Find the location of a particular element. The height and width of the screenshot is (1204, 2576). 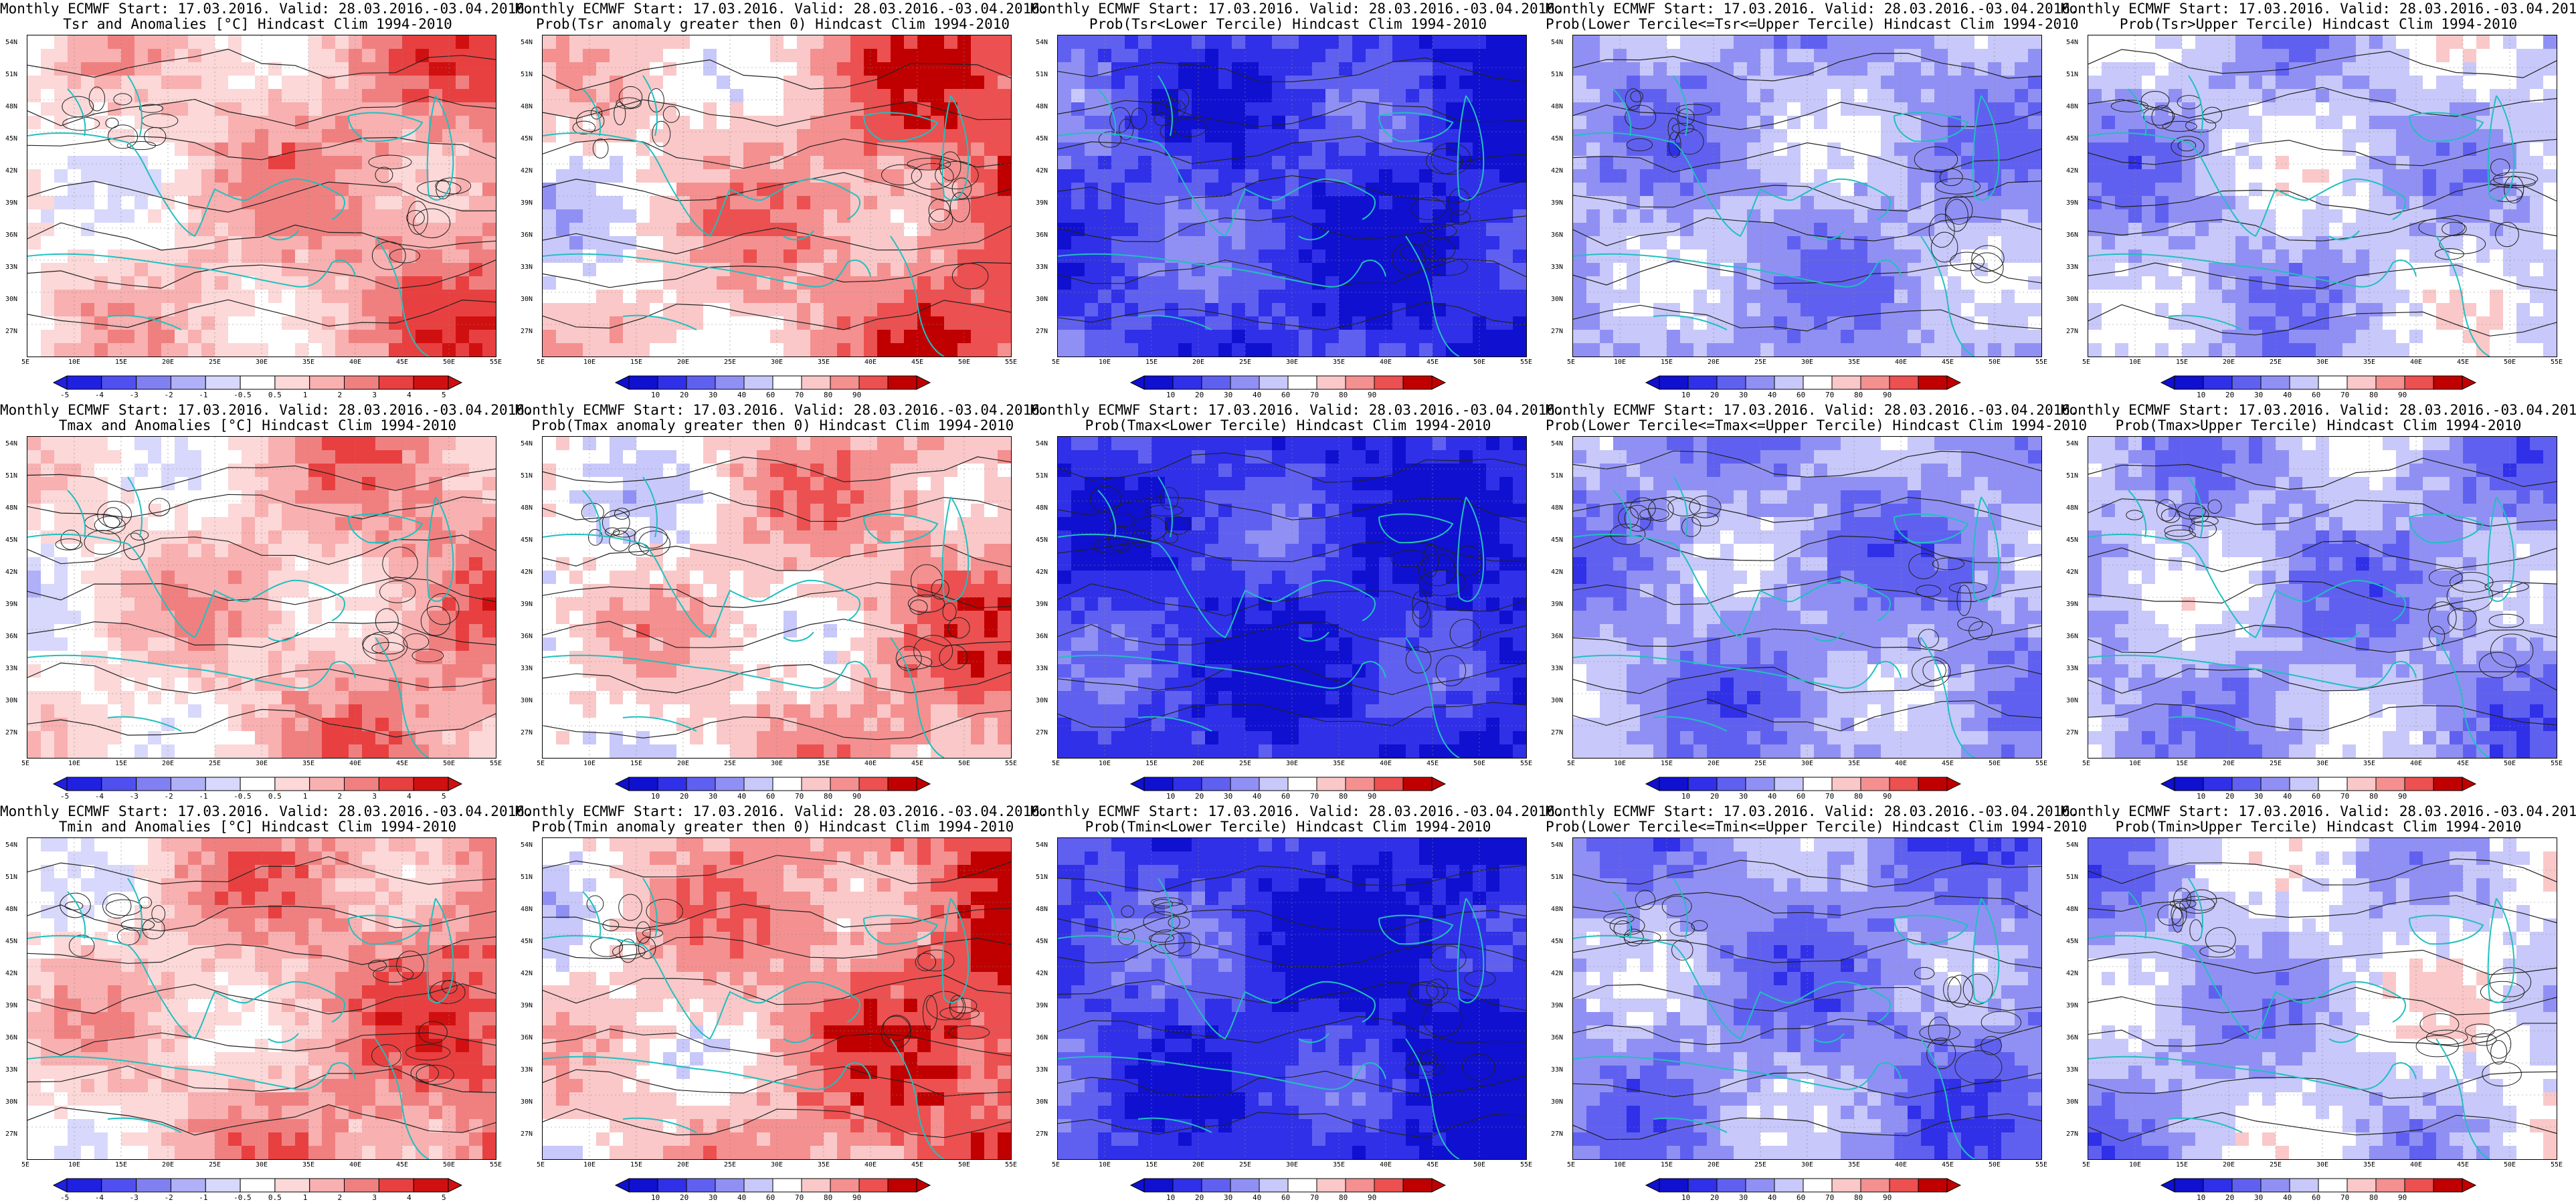

colorbar-tick-label: 4 is located at coordinates (409, 796).